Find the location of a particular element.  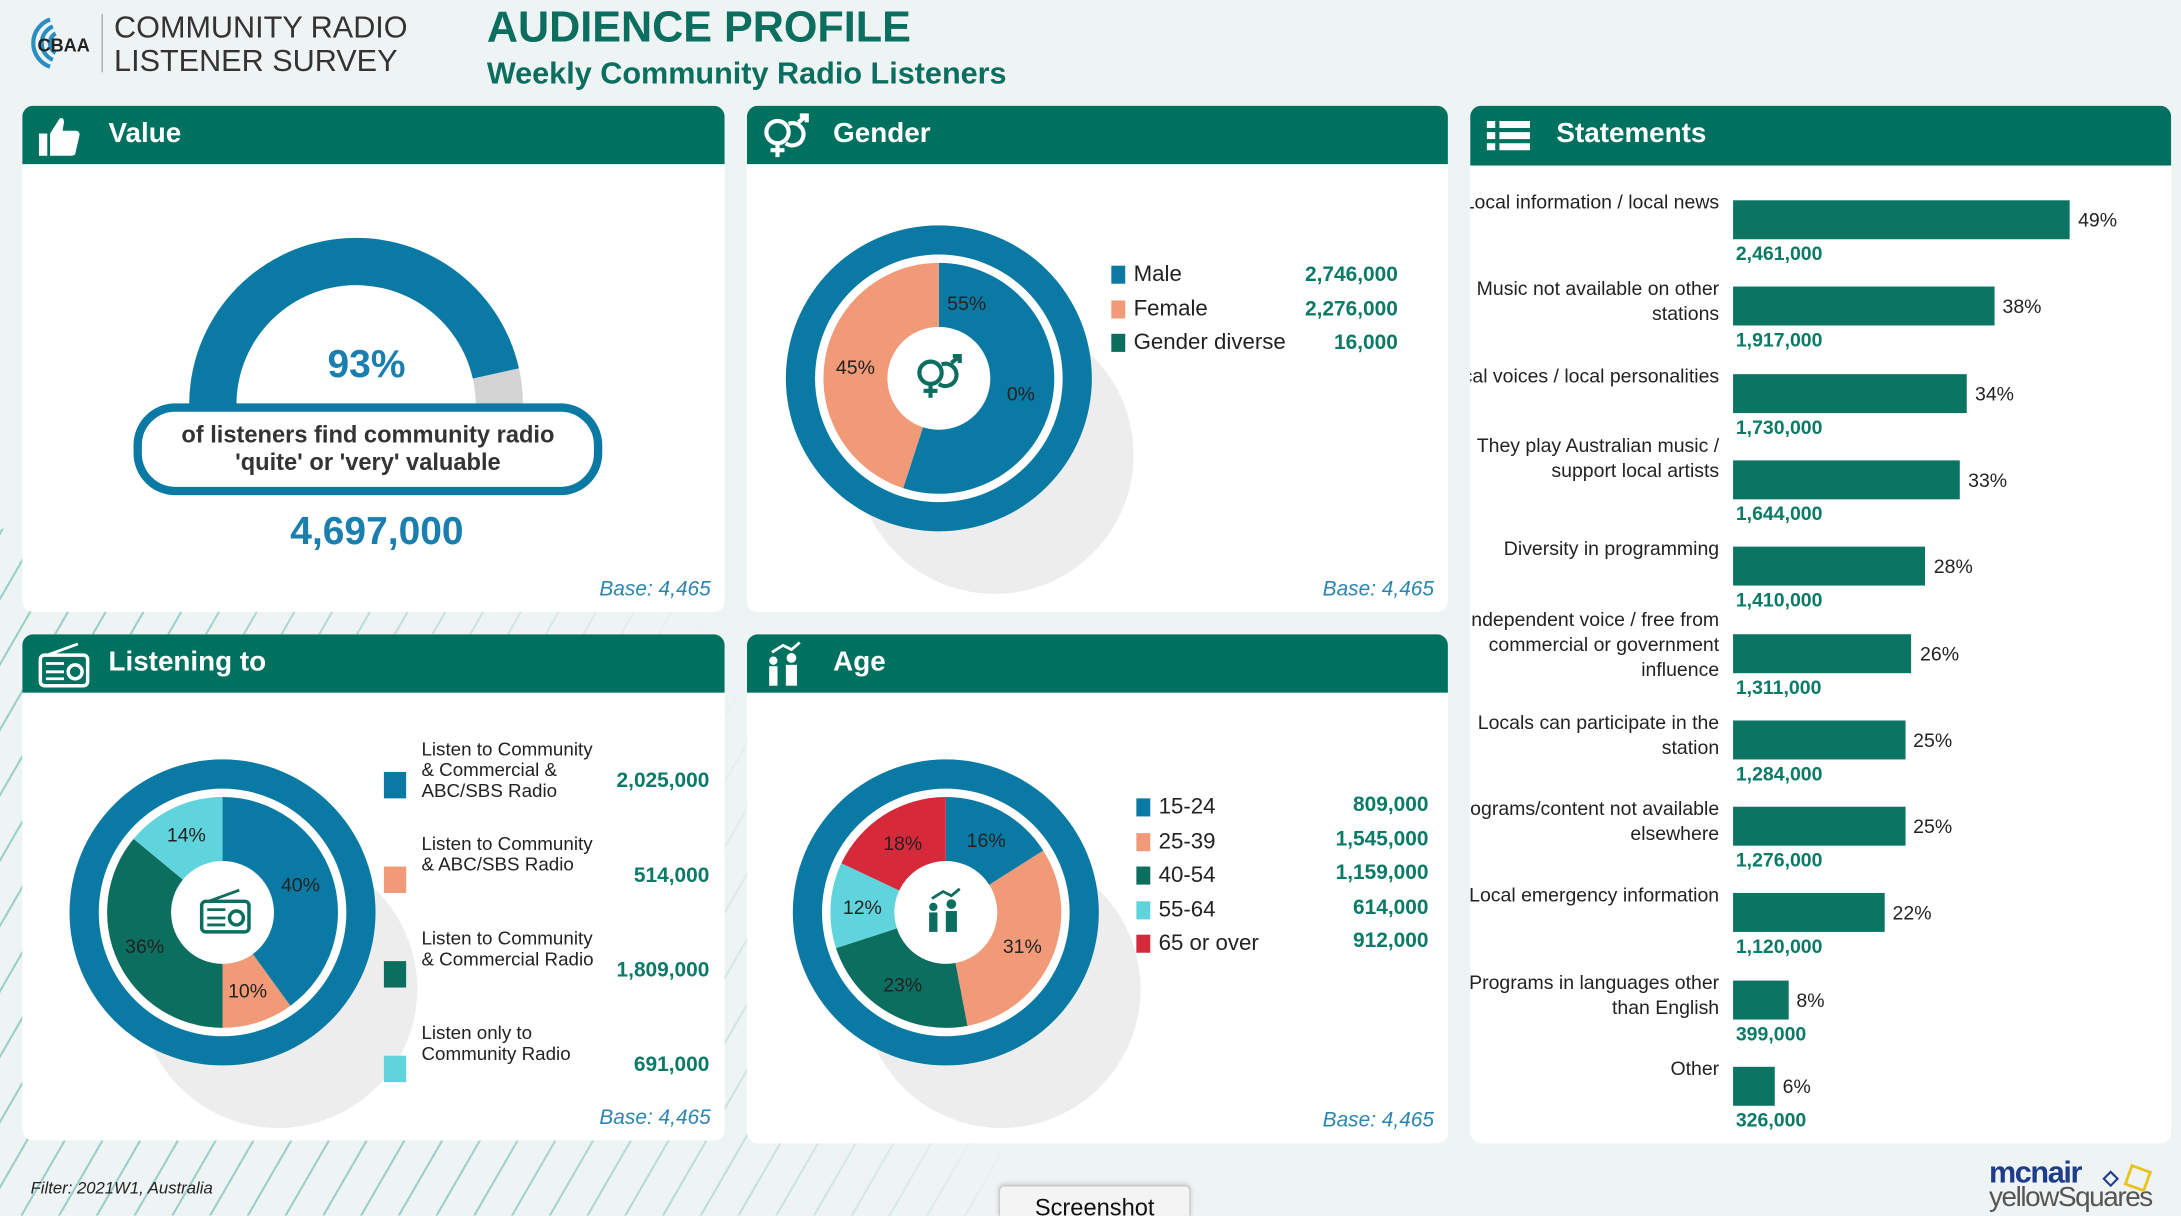

gender-base: Base: 4,465 is located at coordinates (1378, 589).